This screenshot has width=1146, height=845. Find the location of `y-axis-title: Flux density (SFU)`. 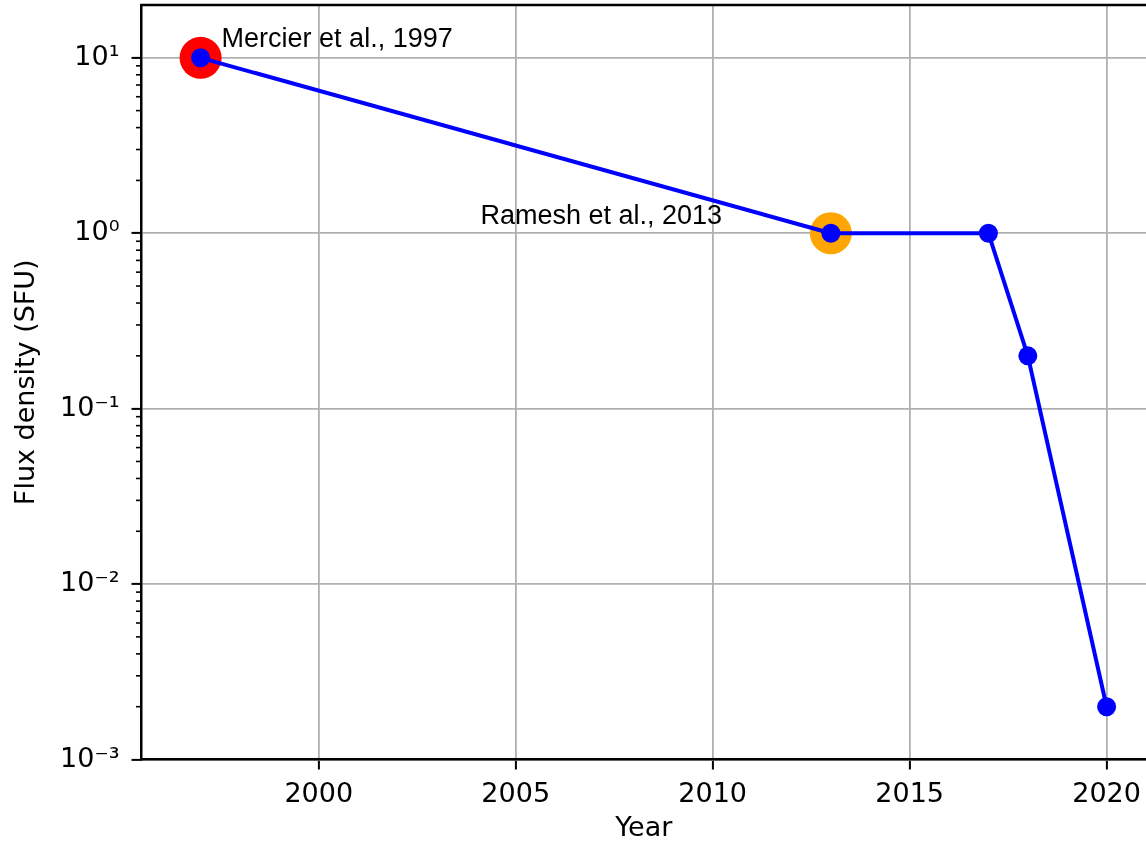

y-axis-title: Flux density (SFU) is located at coordinates (25, 382).